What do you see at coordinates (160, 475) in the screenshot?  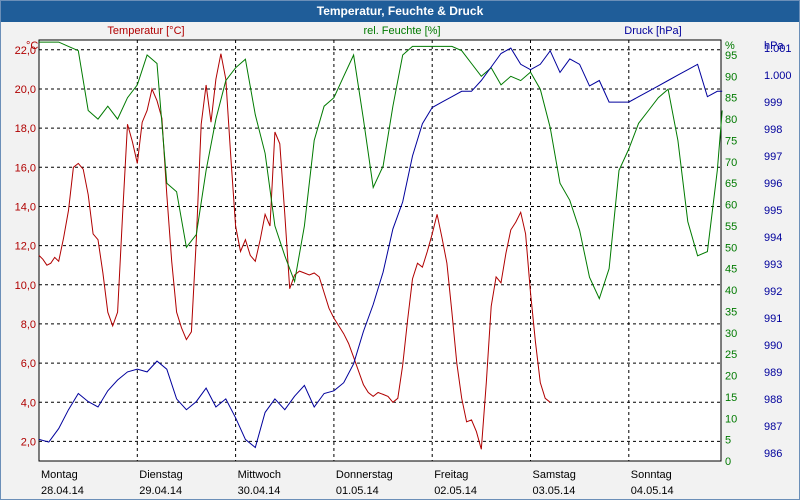 I see `day-weekday-label: Dienstag` at bounding box center [160, 475].